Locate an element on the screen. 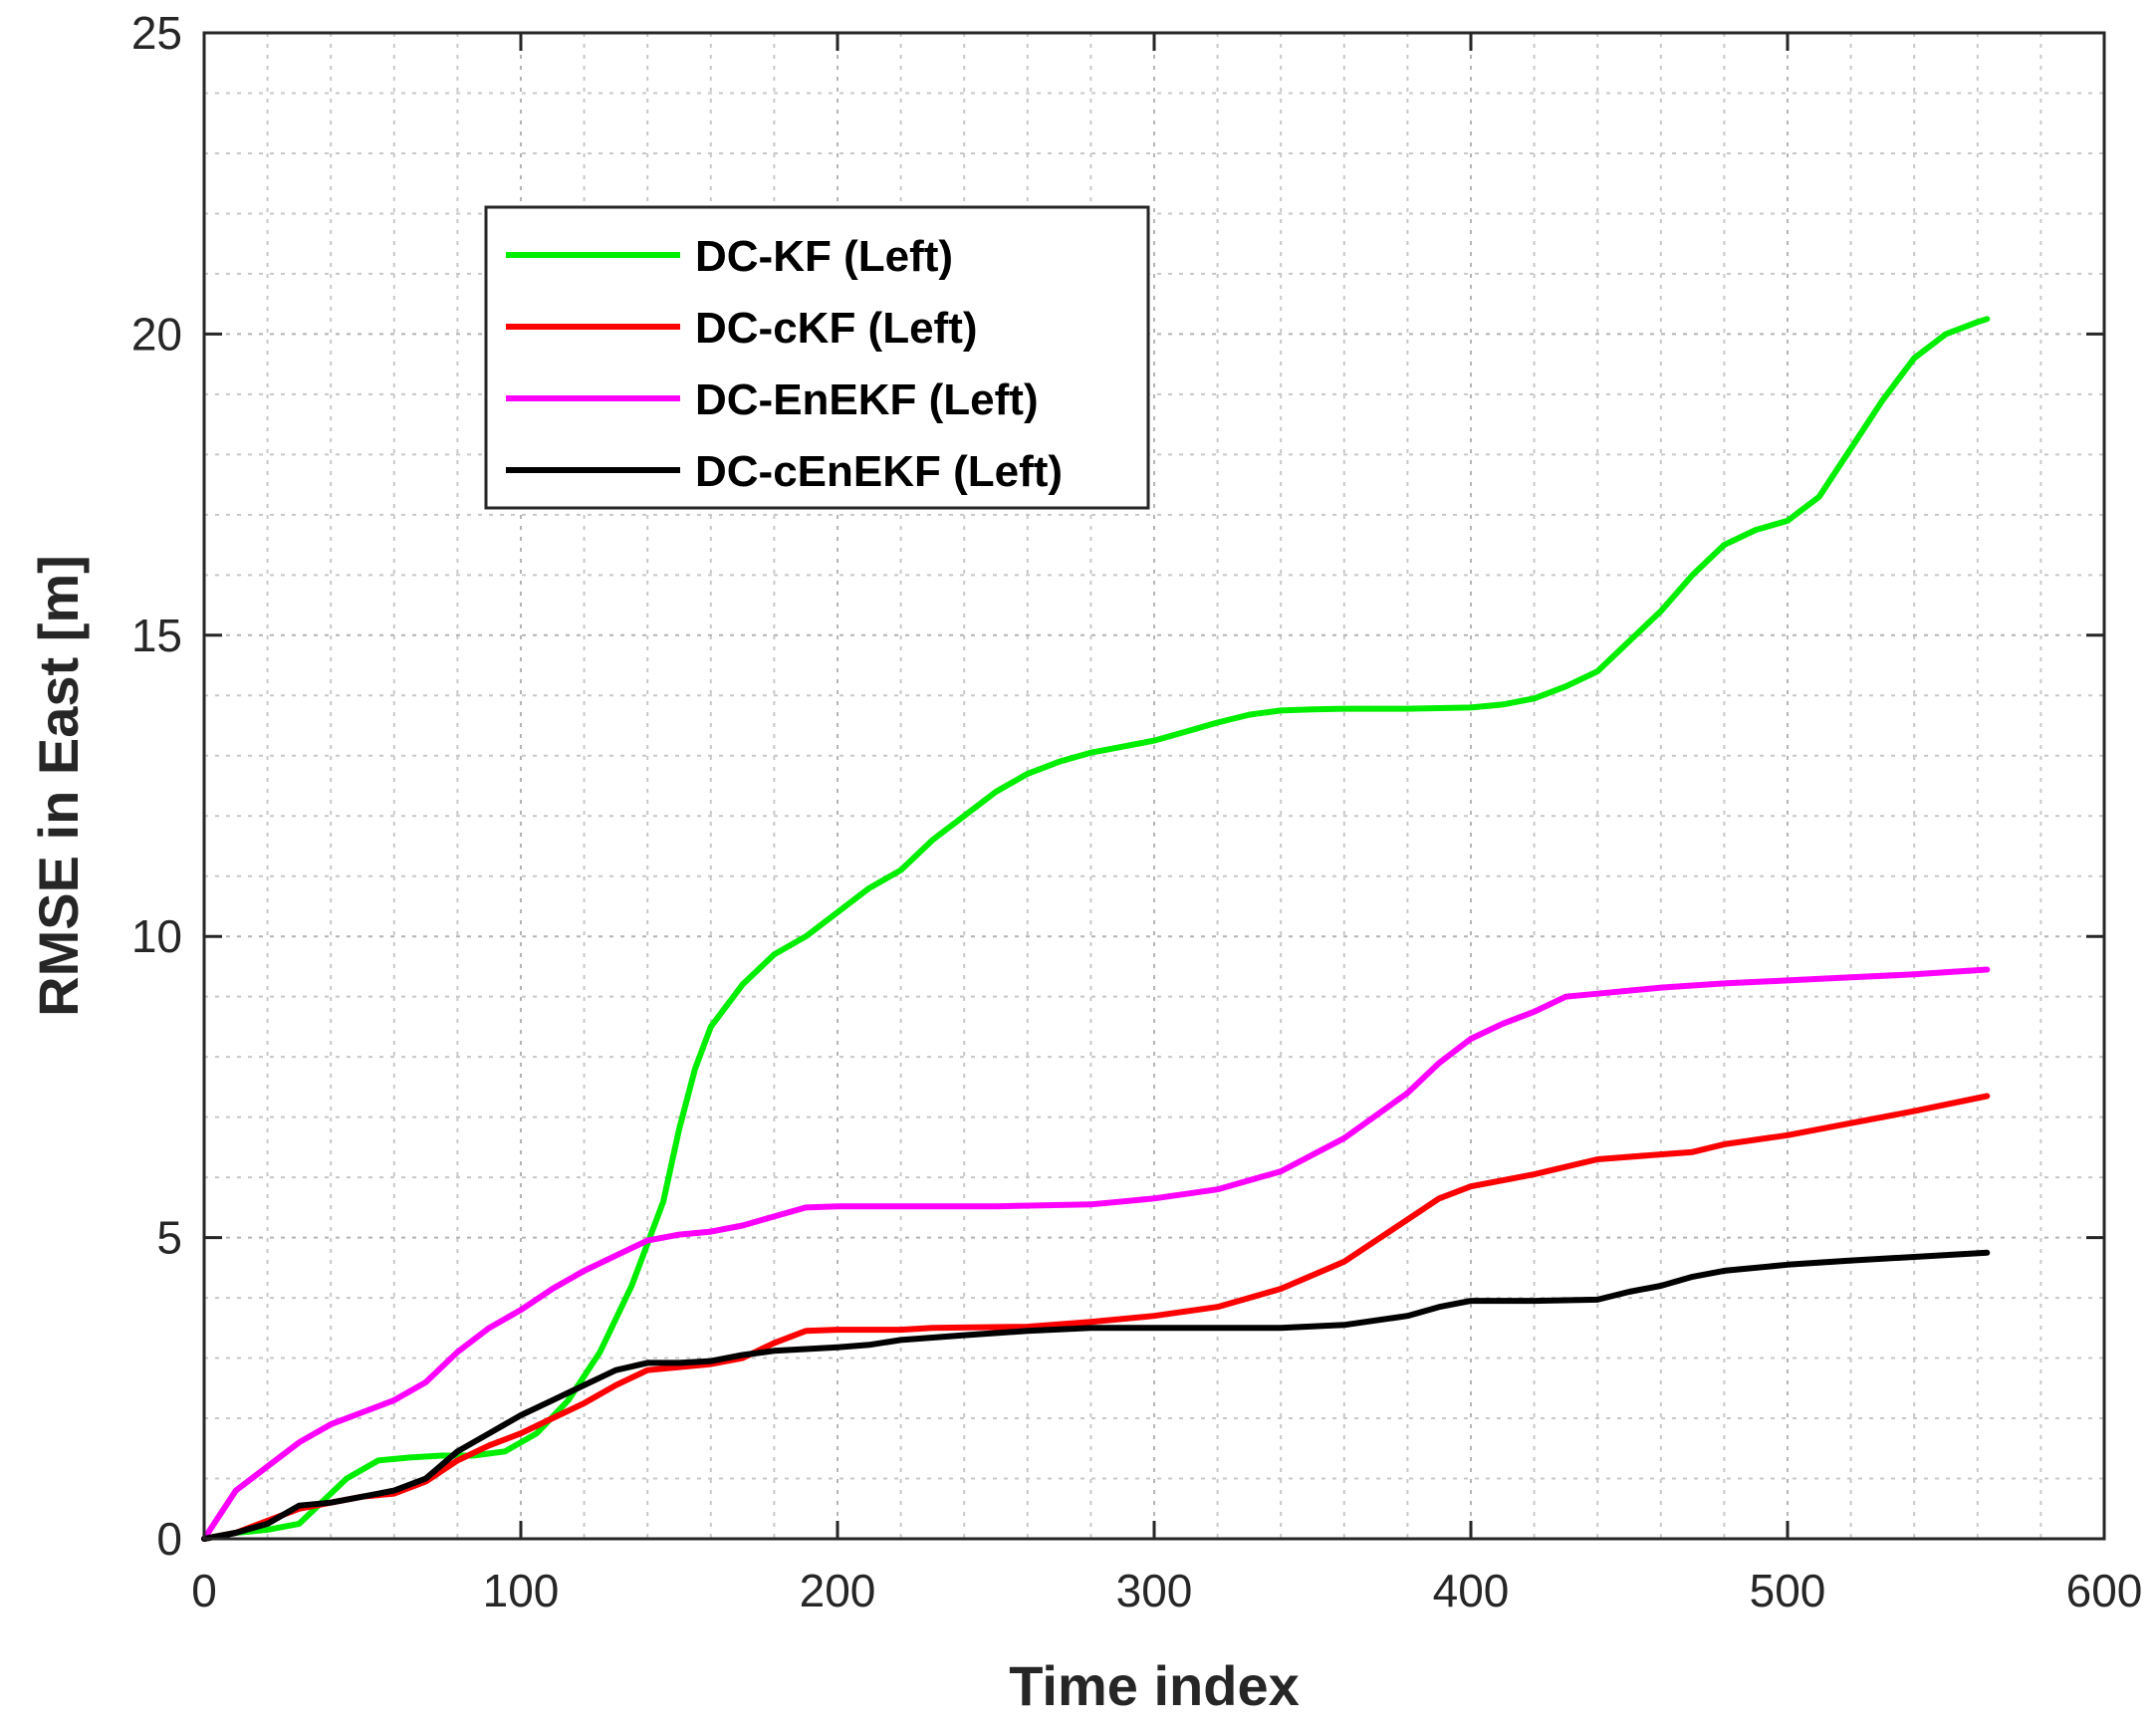 This screenshot has width=2156, height=1730. x-tick-label: 200 is located at coordinates (838, 1590).